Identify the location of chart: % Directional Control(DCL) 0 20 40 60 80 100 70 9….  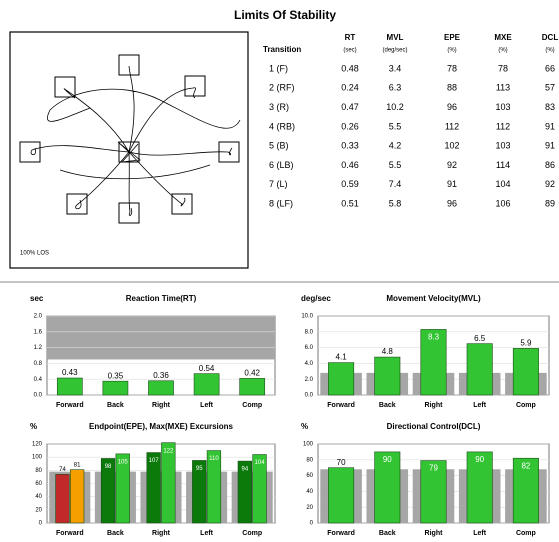
(425, 479).